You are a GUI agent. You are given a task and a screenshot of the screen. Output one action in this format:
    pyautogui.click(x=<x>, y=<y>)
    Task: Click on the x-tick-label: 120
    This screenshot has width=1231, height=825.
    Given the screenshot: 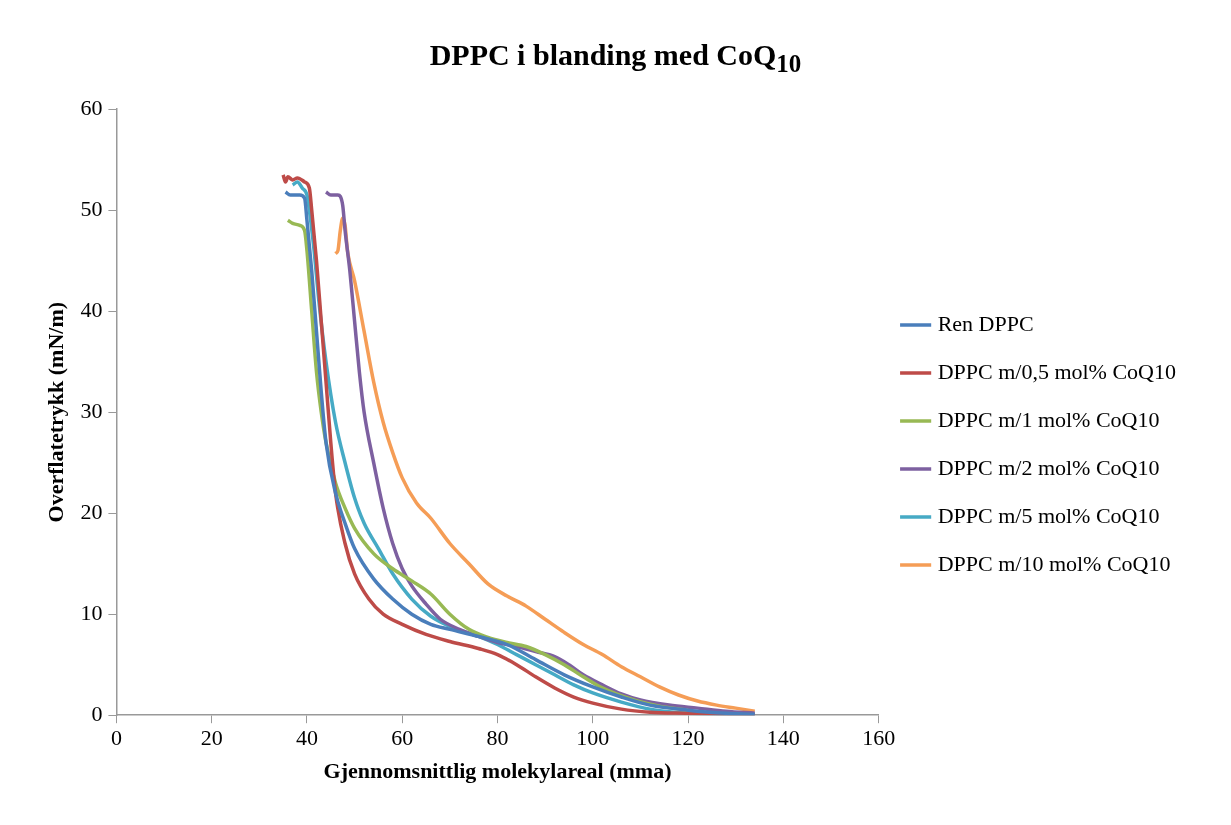 What is the action you would take?
    pyautogui.click(x=688, y=738)
    